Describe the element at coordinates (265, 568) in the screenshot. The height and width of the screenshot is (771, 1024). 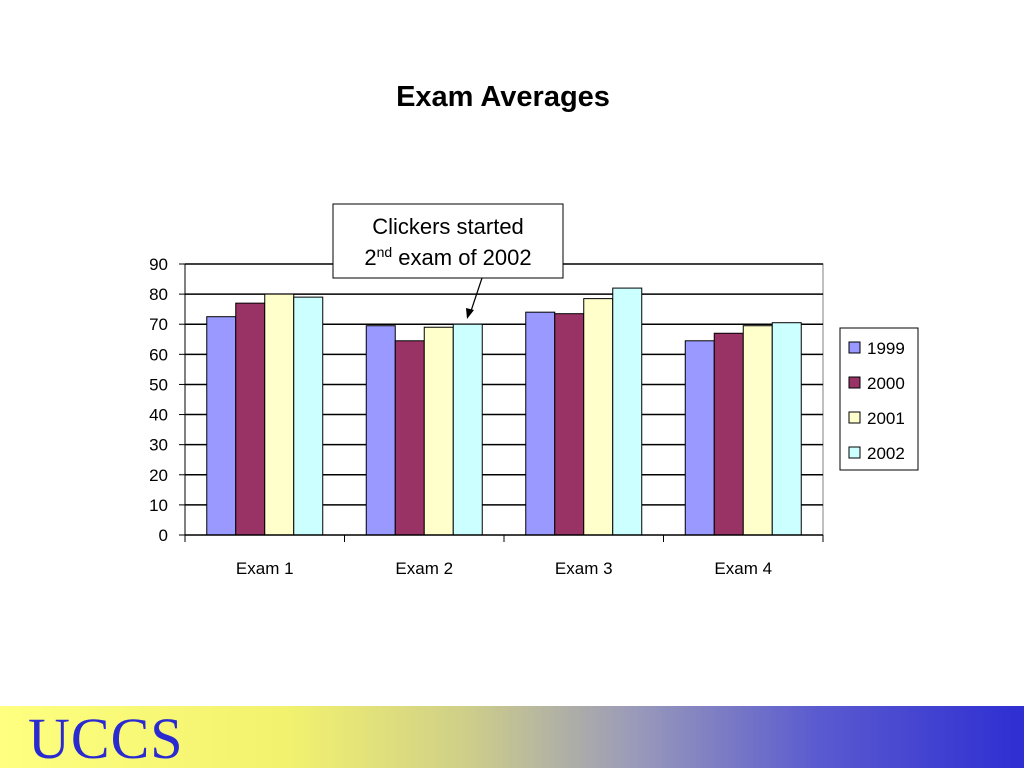
I see `x-tick-label: Exam 1` at that location.